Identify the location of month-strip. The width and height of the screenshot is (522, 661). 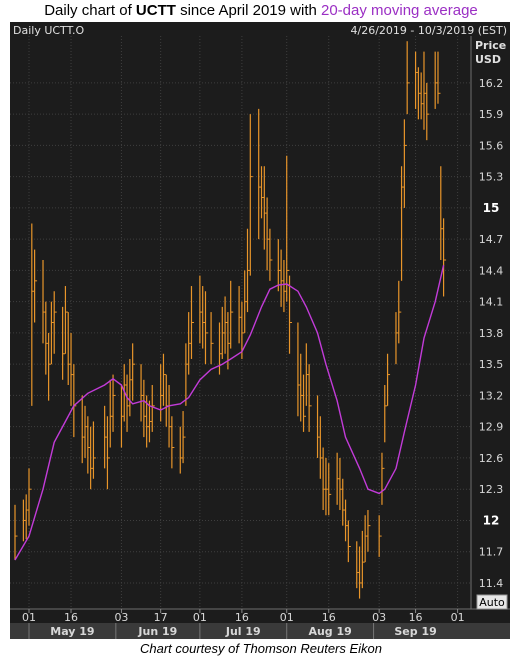
(260, 631).